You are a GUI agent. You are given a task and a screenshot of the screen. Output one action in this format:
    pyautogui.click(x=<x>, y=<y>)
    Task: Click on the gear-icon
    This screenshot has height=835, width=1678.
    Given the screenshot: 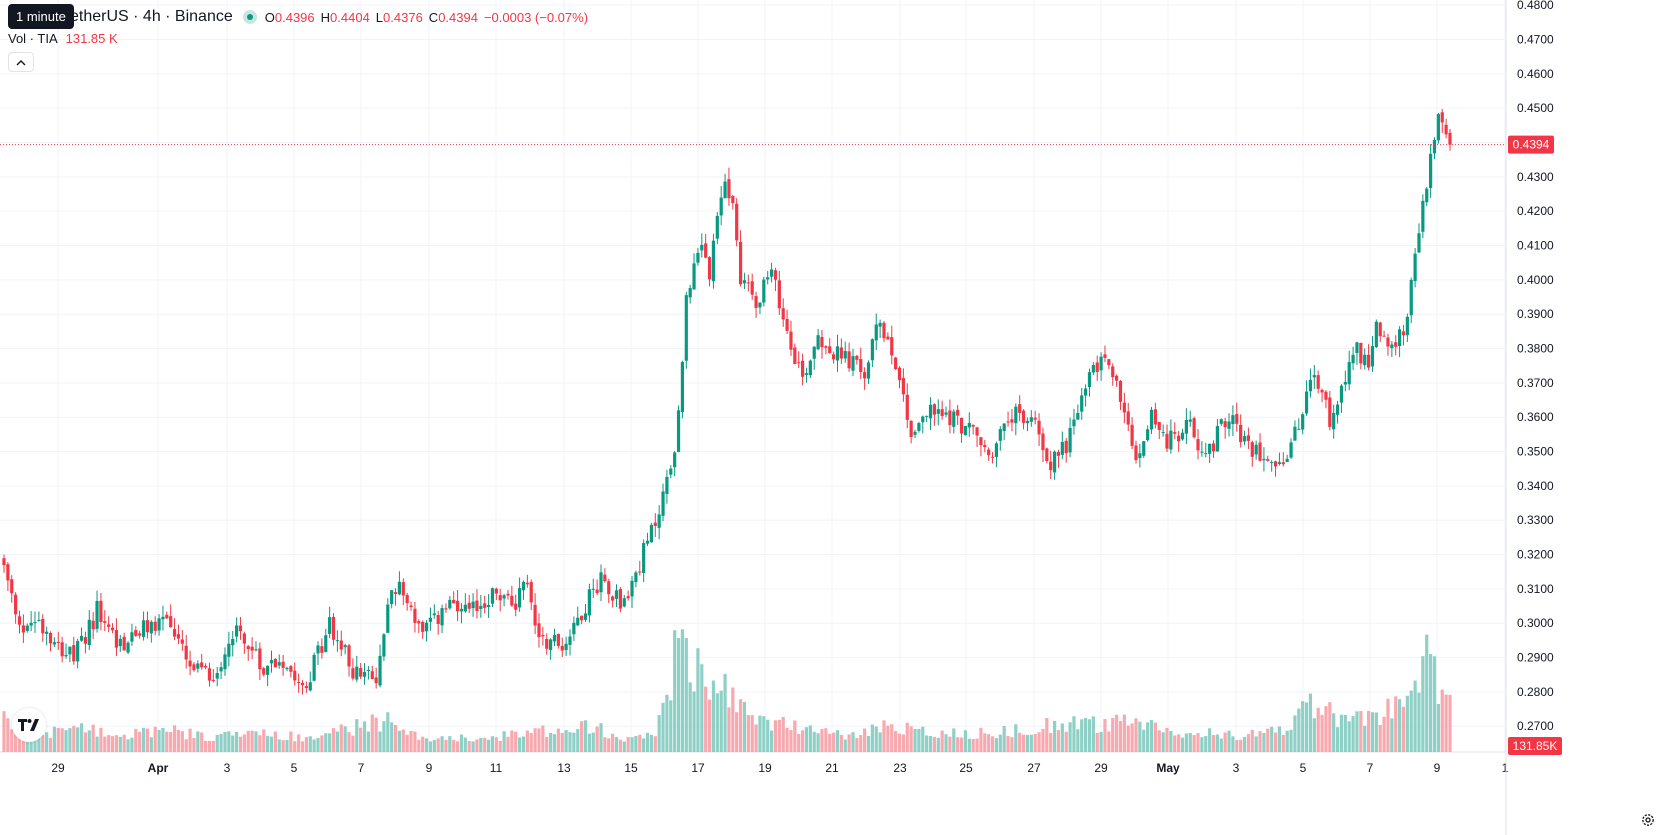 What is the action you would take?
    pyautogui.click(x=1648, y=820)
    